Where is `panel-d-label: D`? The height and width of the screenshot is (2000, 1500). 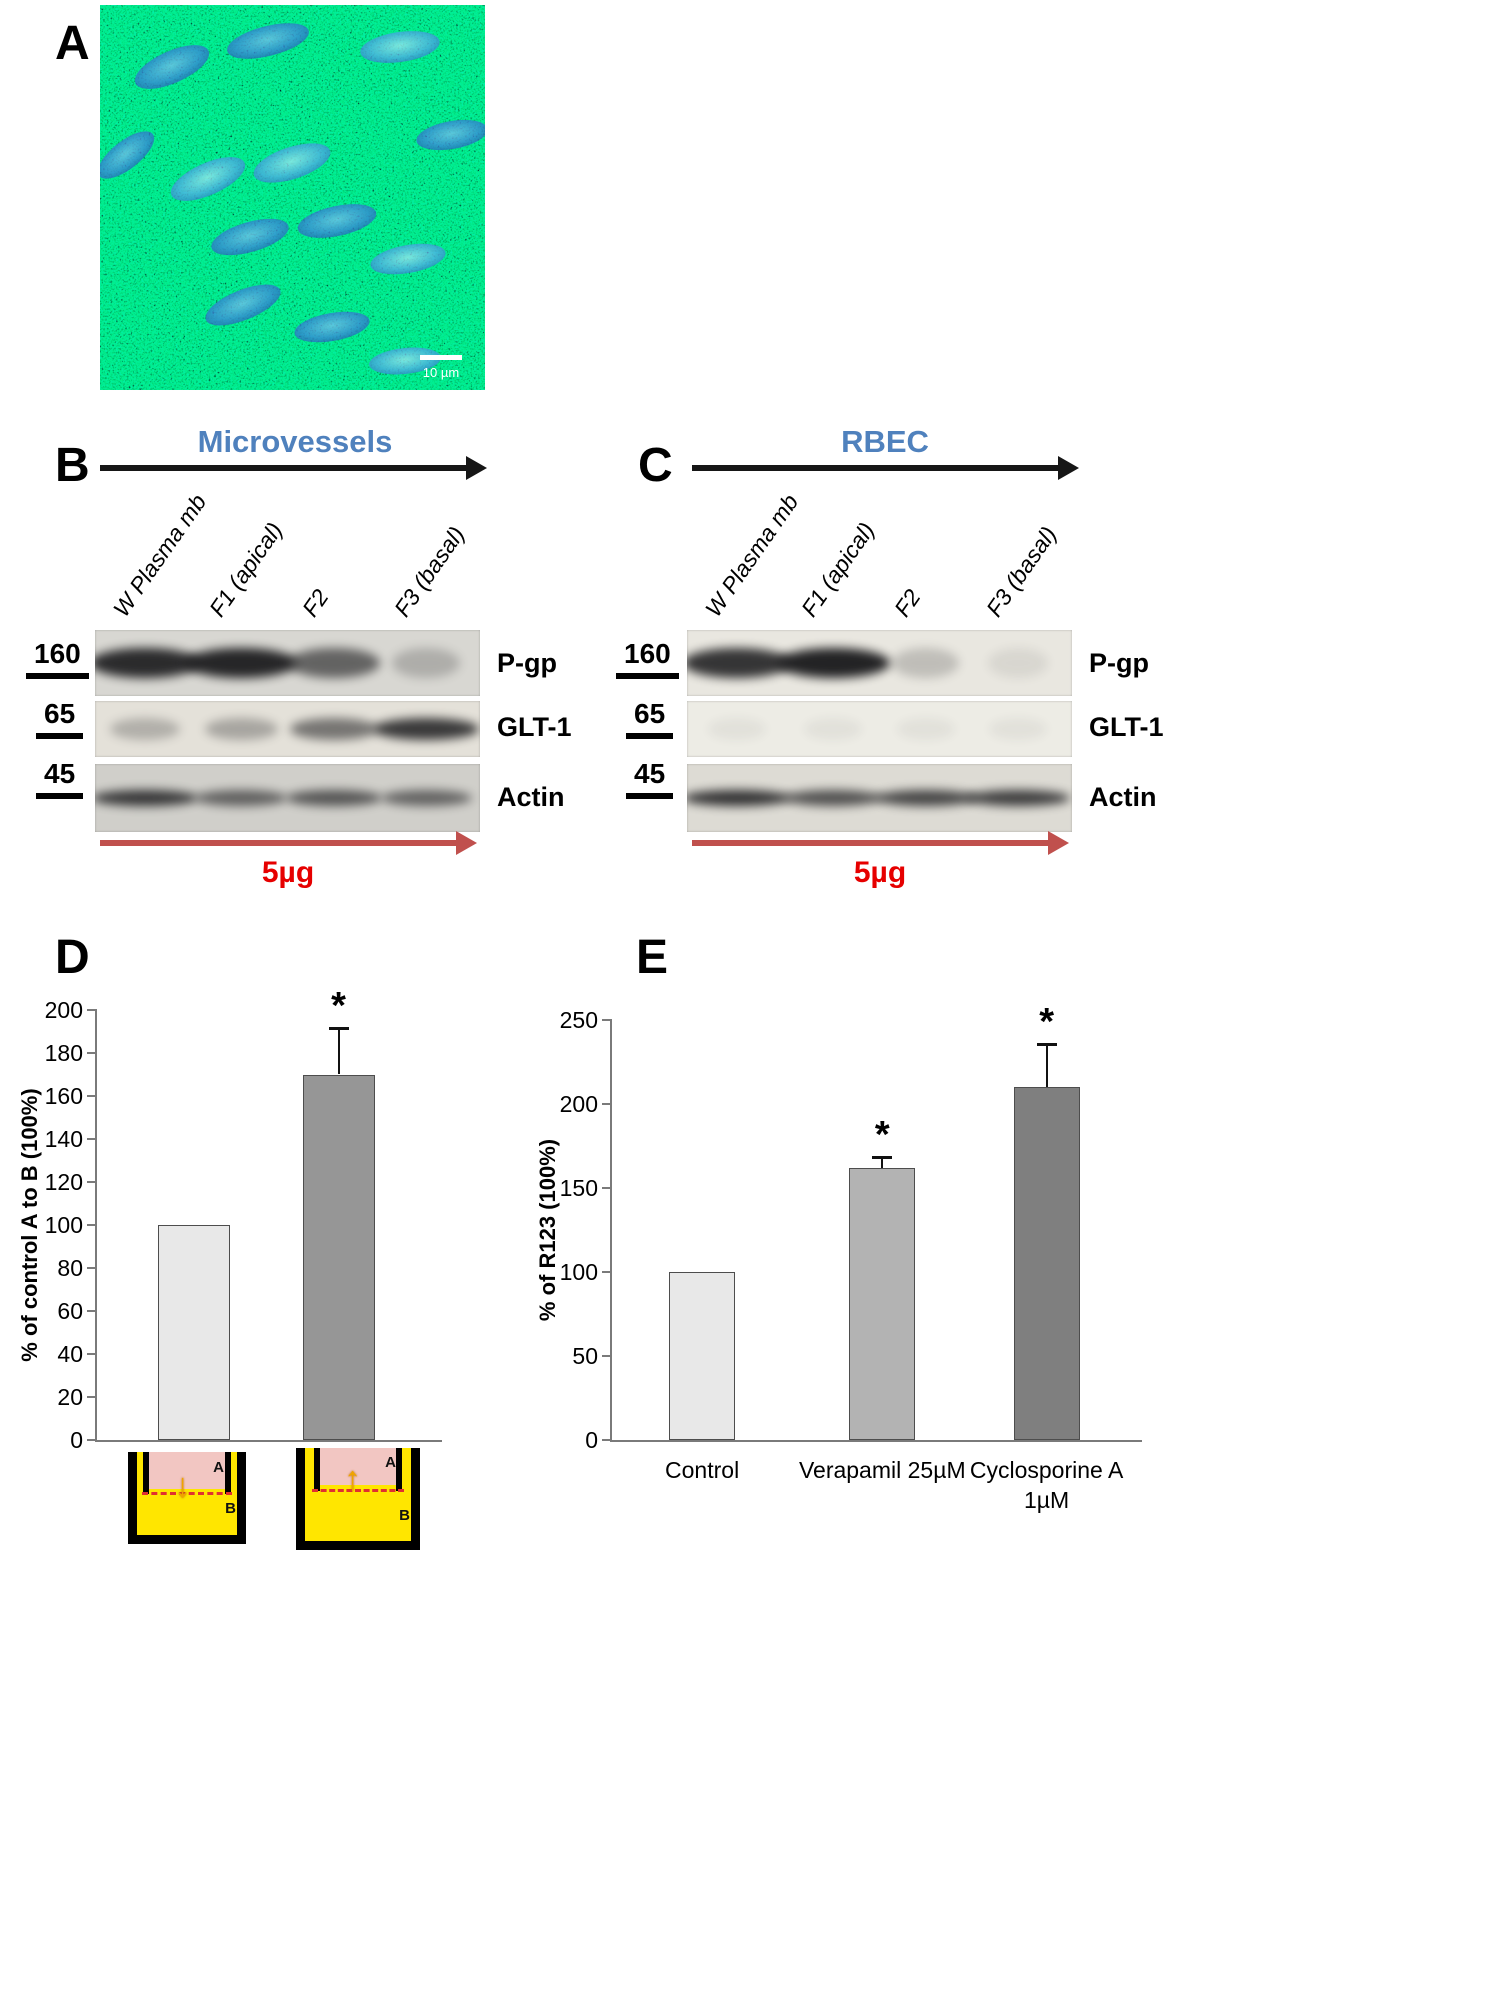 panel-d-label: D is located at coordinates (72, 957).